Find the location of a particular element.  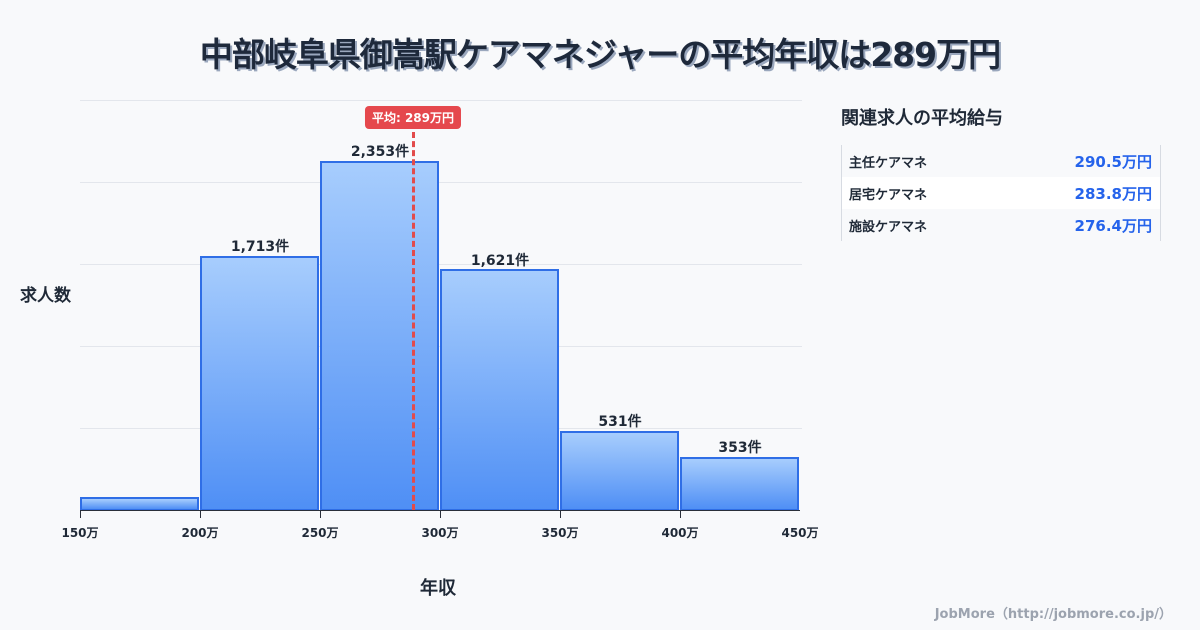

mean-line is located at coordinates (413, 321).